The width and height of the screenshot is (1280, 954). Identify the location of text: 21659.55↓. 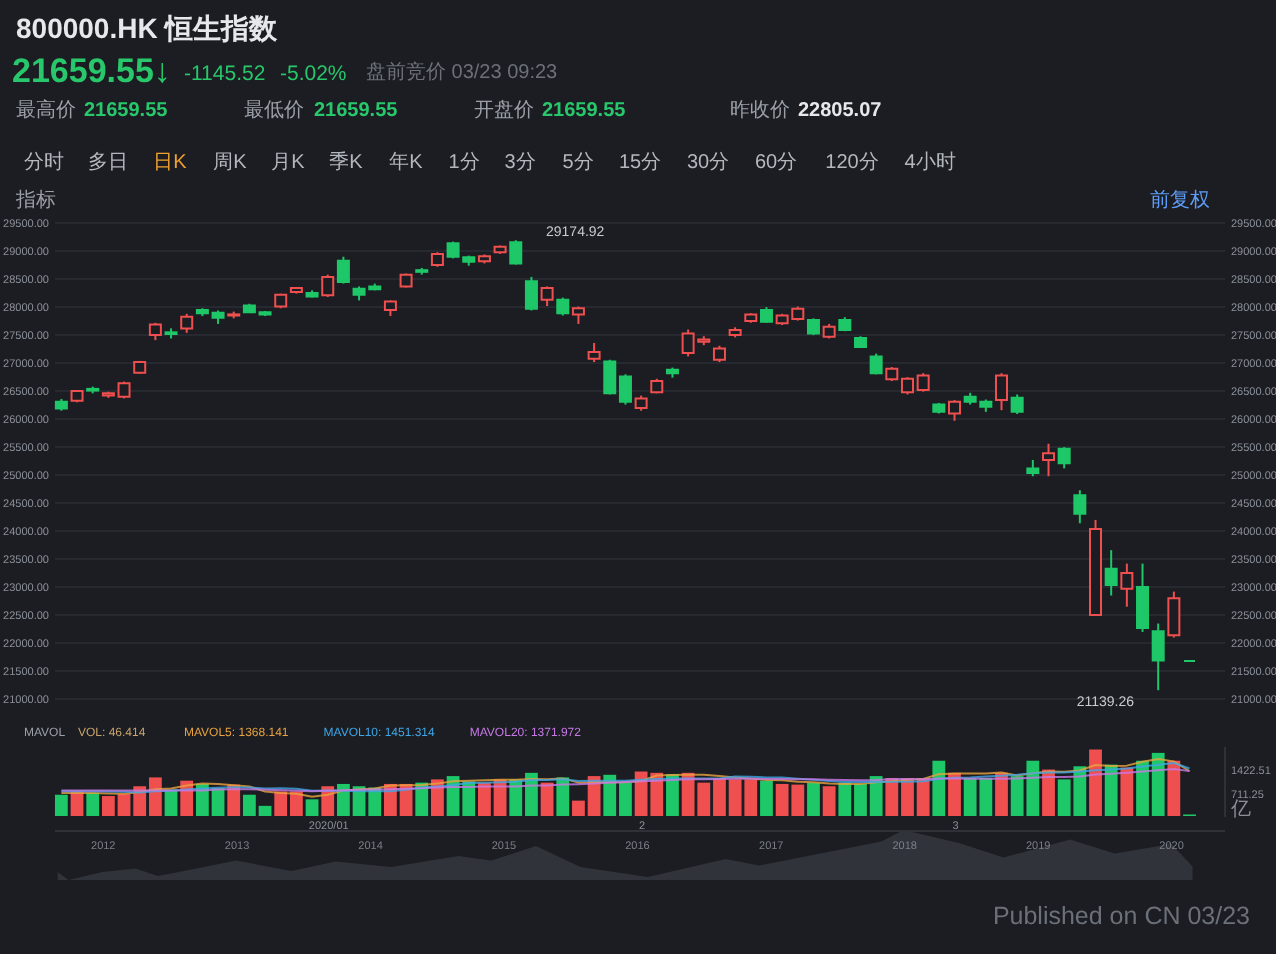
(91, 71).